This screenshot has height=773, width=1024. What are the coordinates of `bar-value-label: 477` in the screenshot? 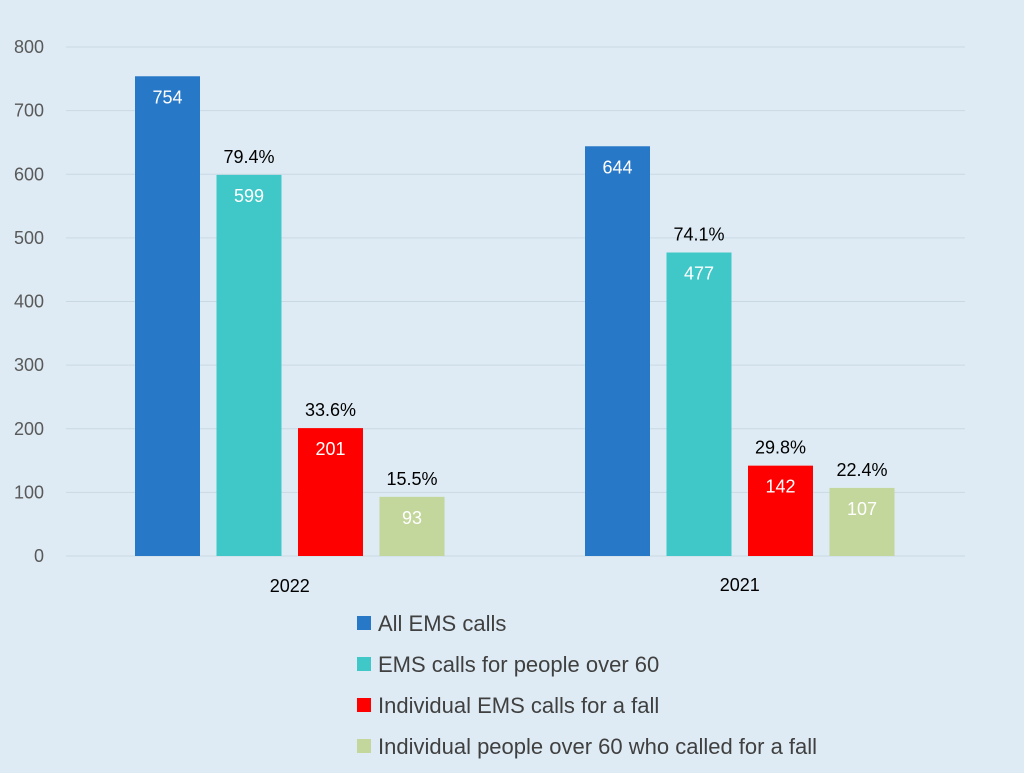 It's located at (699, 274).